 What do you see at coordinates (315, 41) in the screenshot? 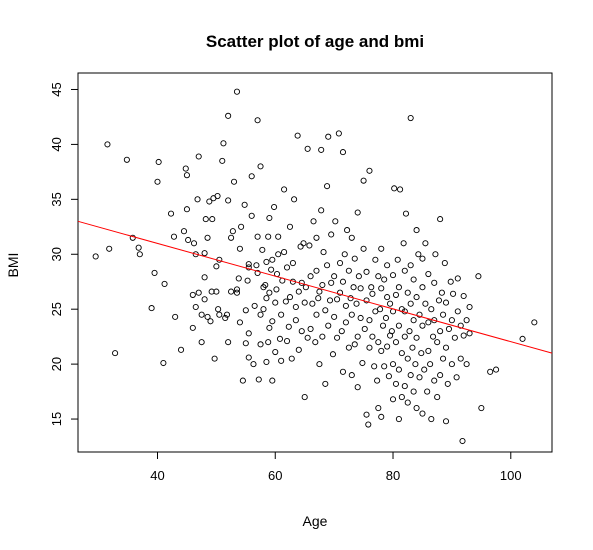
I see `chart-title: Scatter plot of age and bmi` at bounding box center [315, 41].